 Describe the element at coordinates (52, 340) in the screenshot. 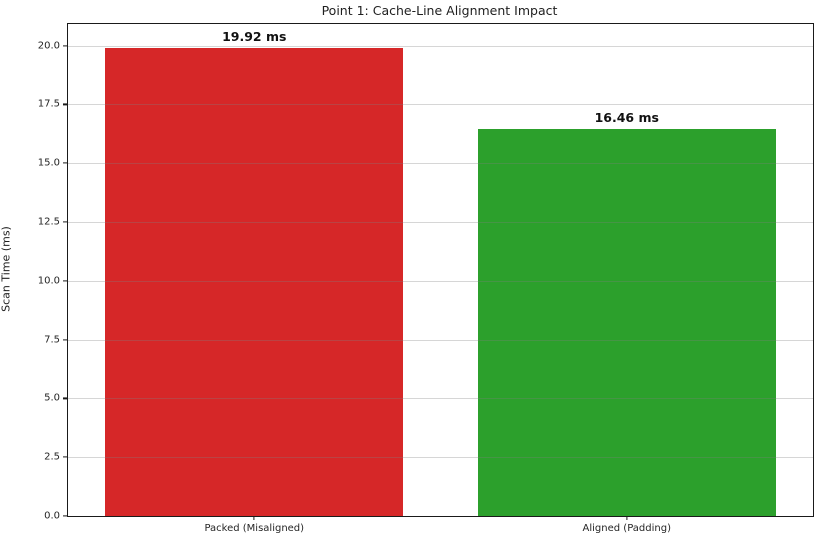

I see `y-tick-label-3: 7.5` at that location.